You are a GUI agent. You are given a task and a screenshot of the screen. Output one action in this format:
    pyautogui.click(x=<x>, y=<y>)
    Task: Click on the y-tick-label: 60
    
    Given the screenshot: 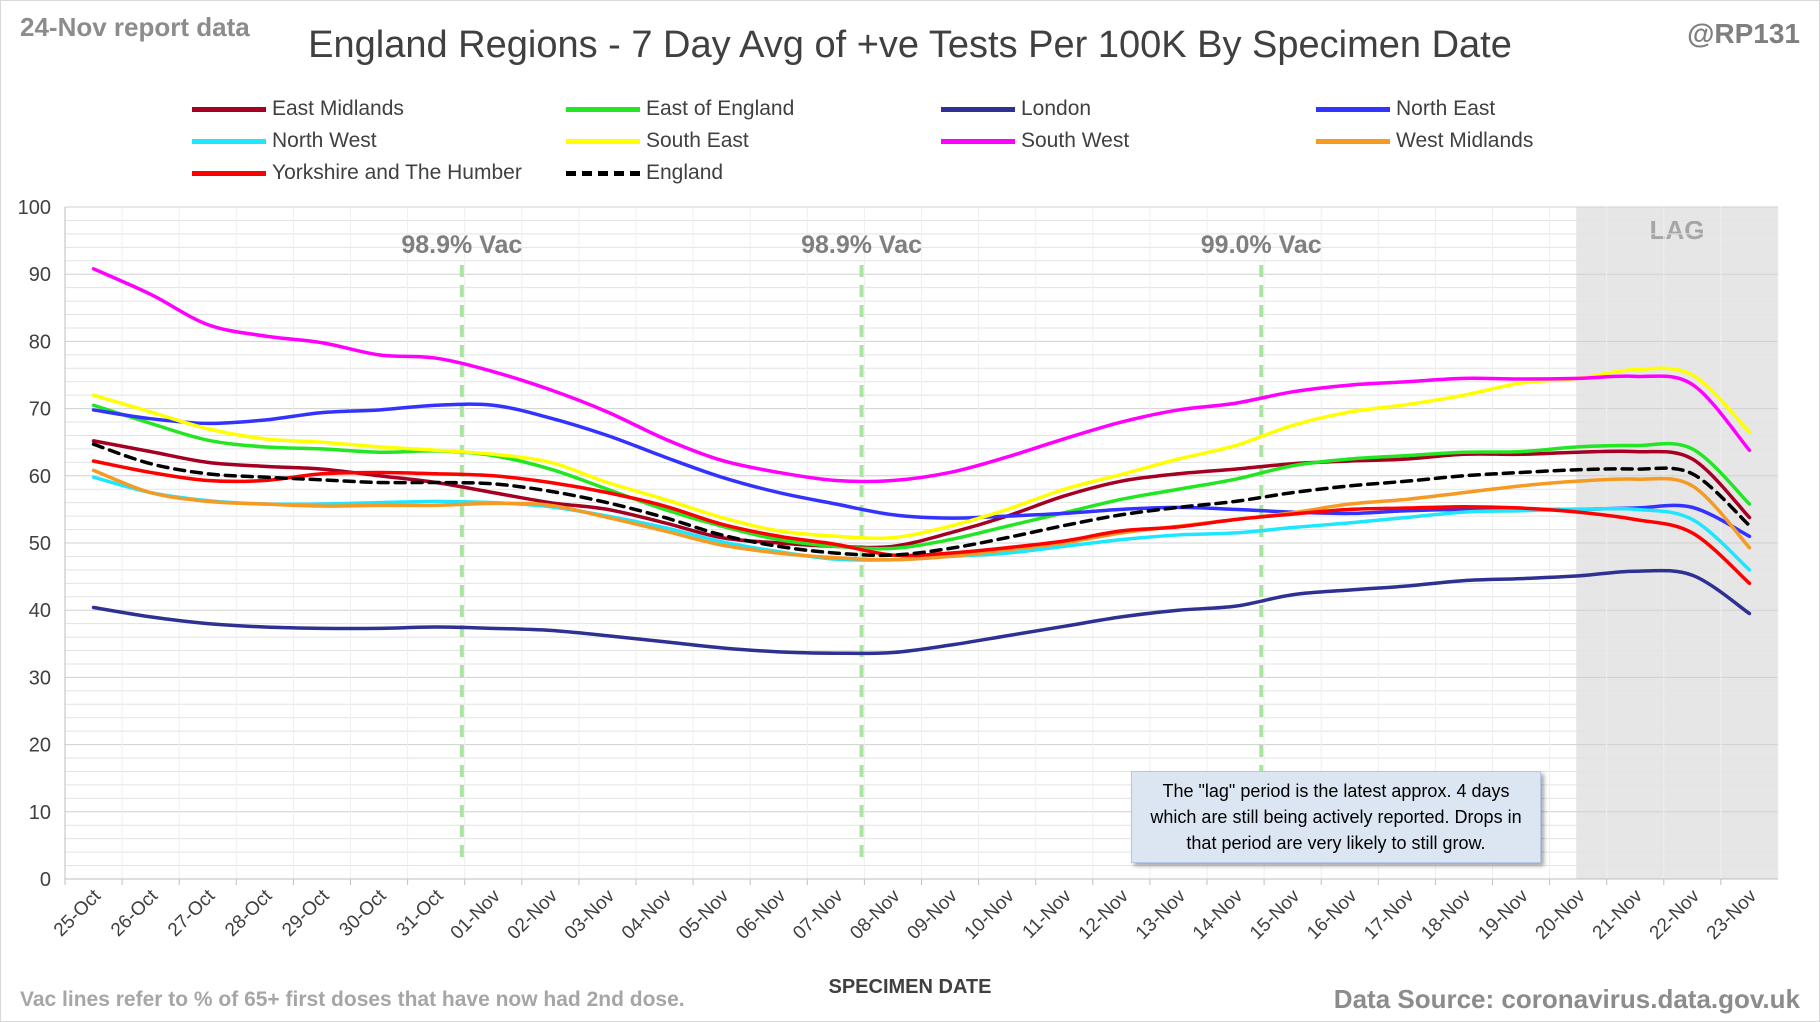 What is the action you would take?
    pyautogui.click(x=40, y=477)
    